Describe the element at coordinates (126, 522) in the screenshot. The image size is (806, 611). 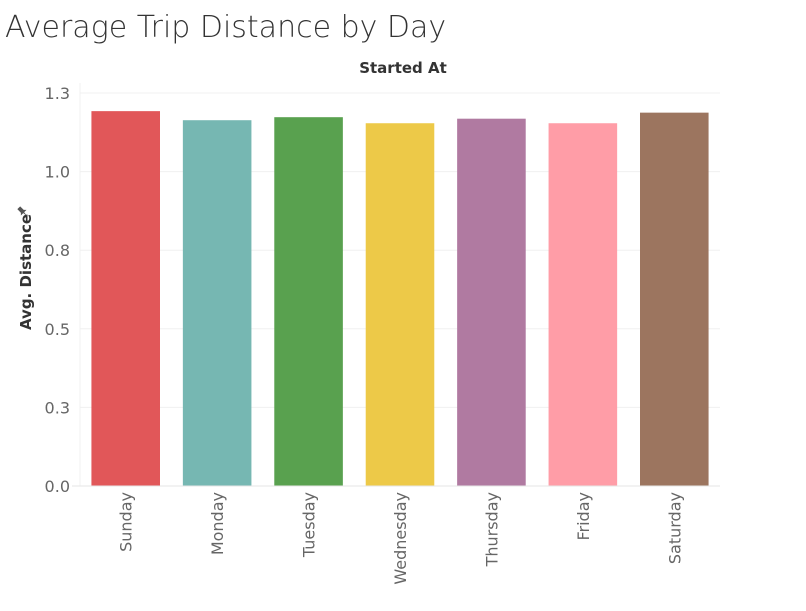
I see `x-tick-label: Sunday` at that location.